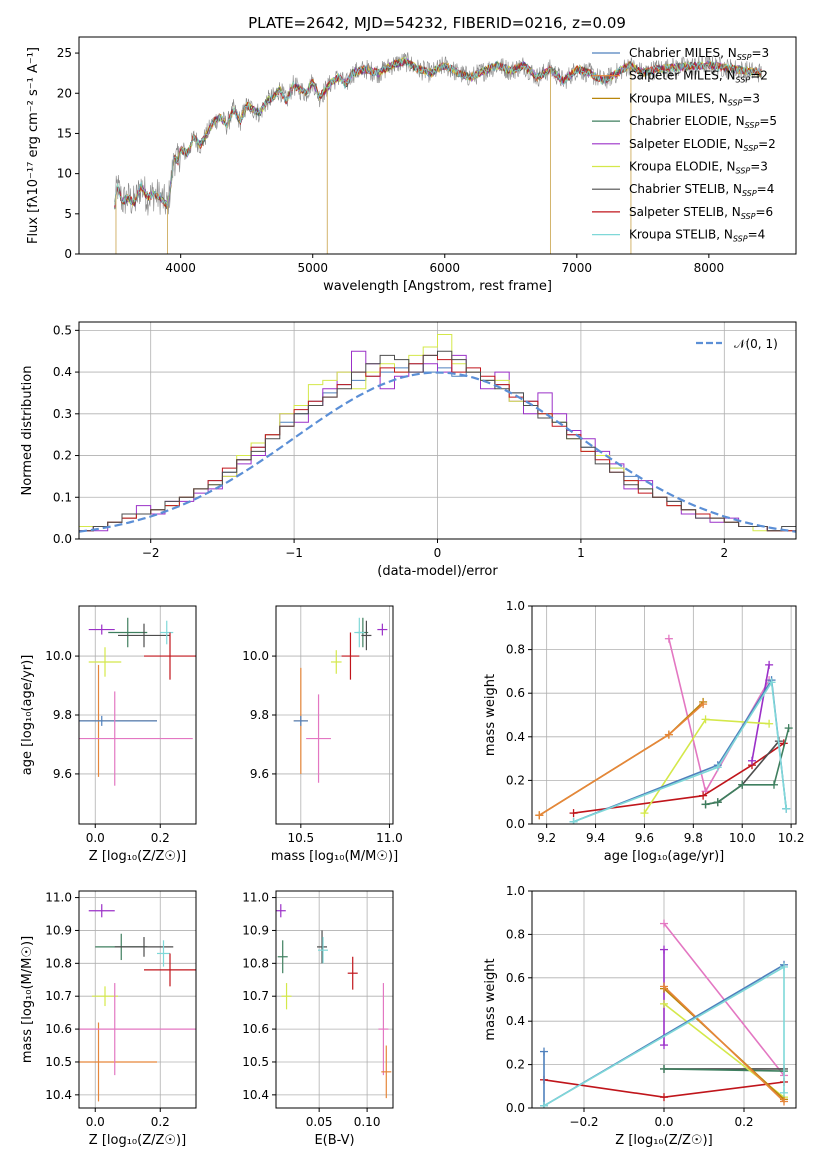 The width and height of the screenshot is (819, 1174). What do you see at coordinates (438, 553) in the screenshot?
I see `x-tick-label: 0` at bounding box center [438, 553].